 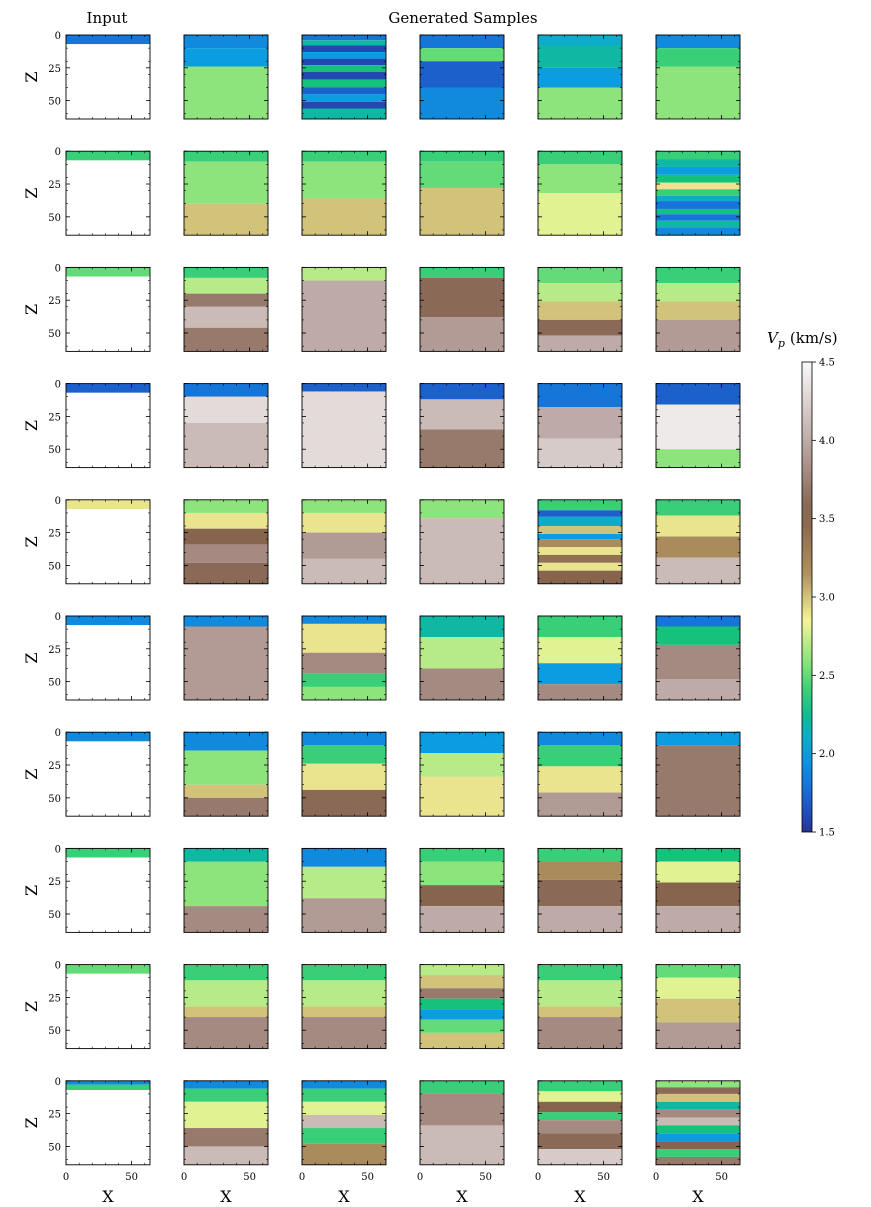 I want to click on colorbar-label-units: (km/s), so click(x=814, y=338).